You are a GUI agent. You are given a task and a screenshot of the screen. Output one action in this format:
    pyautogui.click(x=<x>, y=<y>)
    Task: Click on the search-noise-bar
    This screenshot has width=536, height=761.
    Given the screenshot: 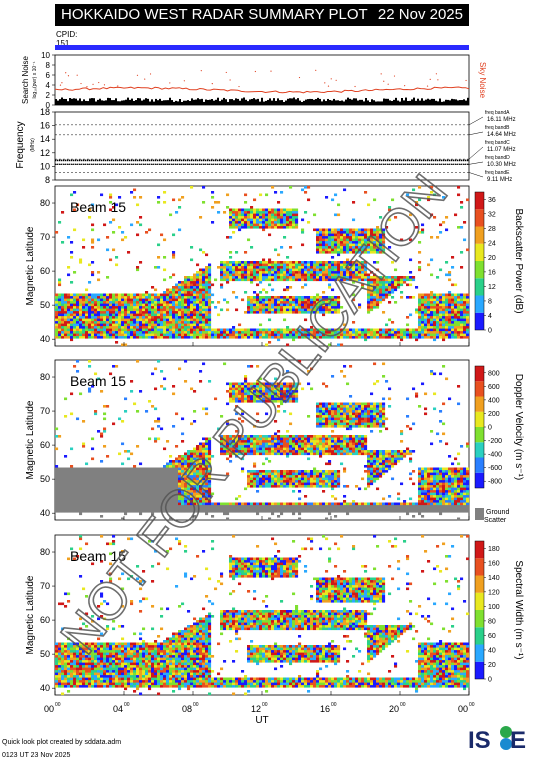 What is the action you would take?
    pyautogui.click(x=370, y=103)
    